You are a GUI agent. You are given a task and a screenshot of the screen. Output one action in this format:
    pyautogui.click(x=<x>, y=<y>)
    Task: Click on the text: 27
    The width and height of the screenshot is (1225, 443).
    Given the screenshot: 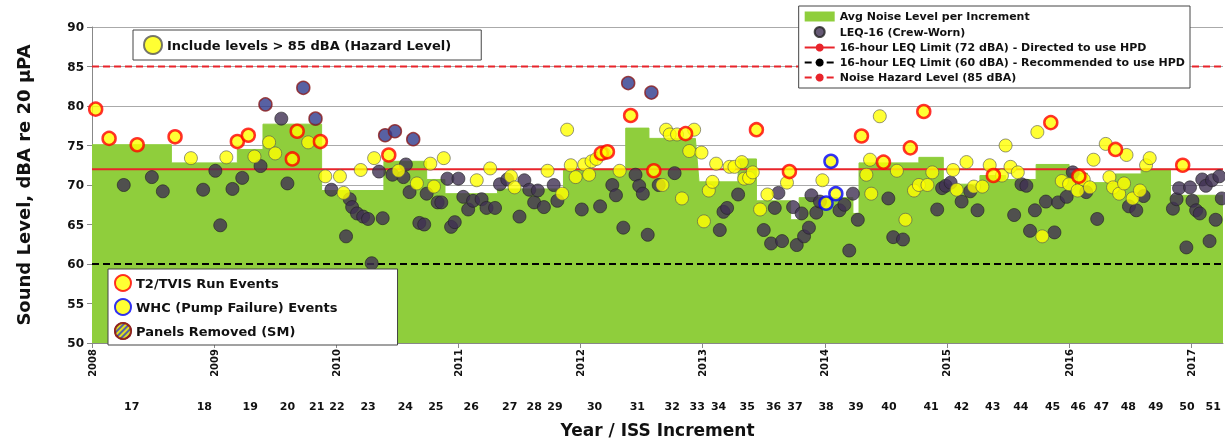 What is the action you would take?
    pyautogui.click(x=510, y=406)
    